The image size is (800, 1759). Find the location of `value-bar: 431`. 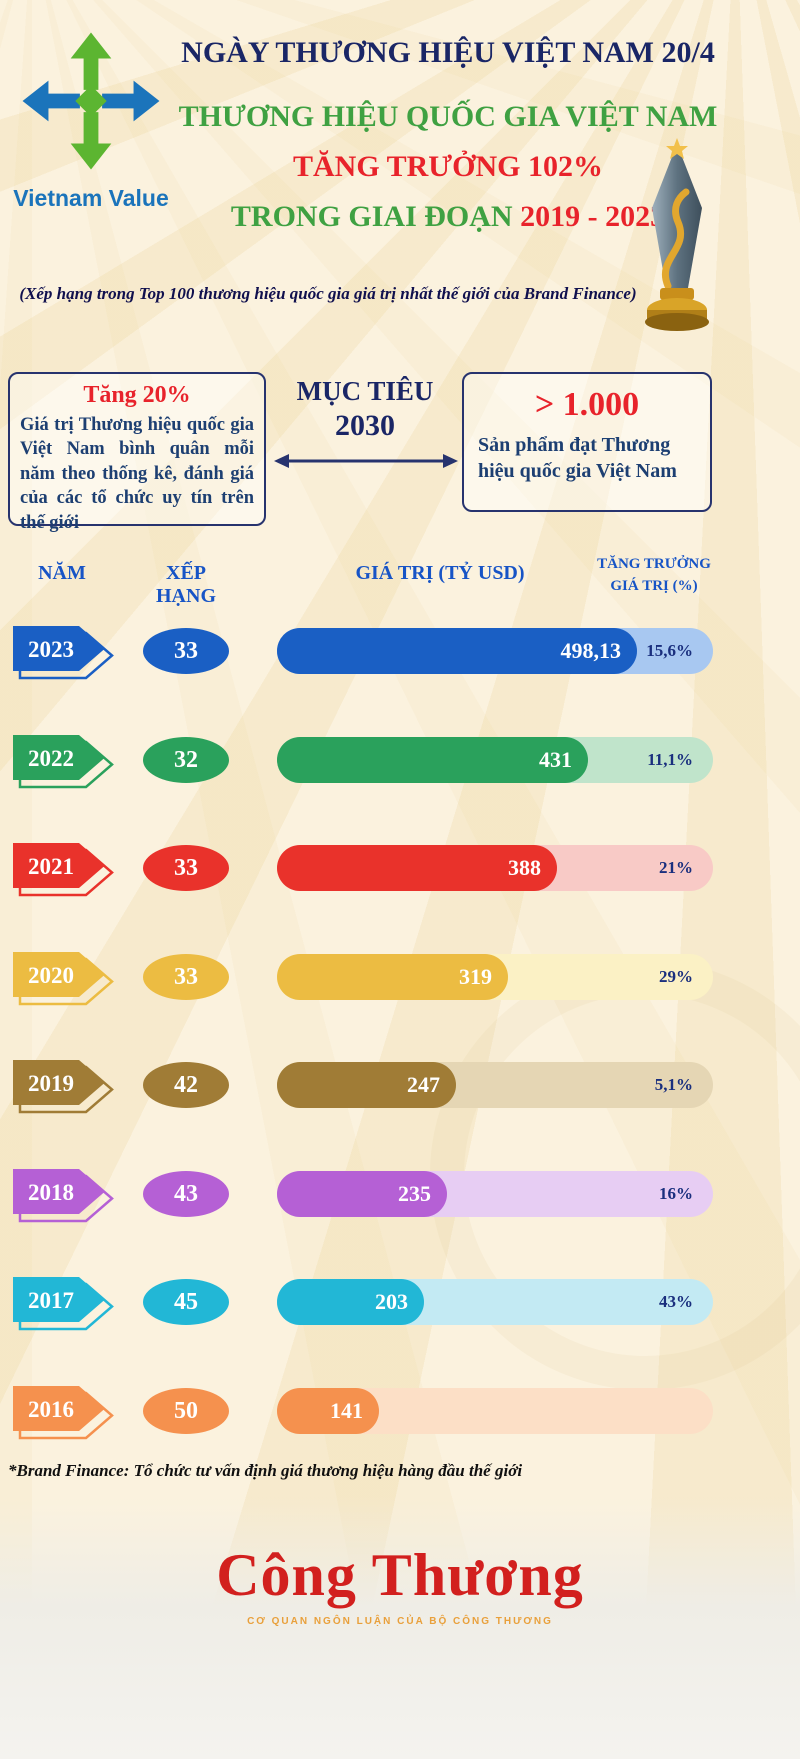

value-bar: 431 is located at coordinates (432, 760).